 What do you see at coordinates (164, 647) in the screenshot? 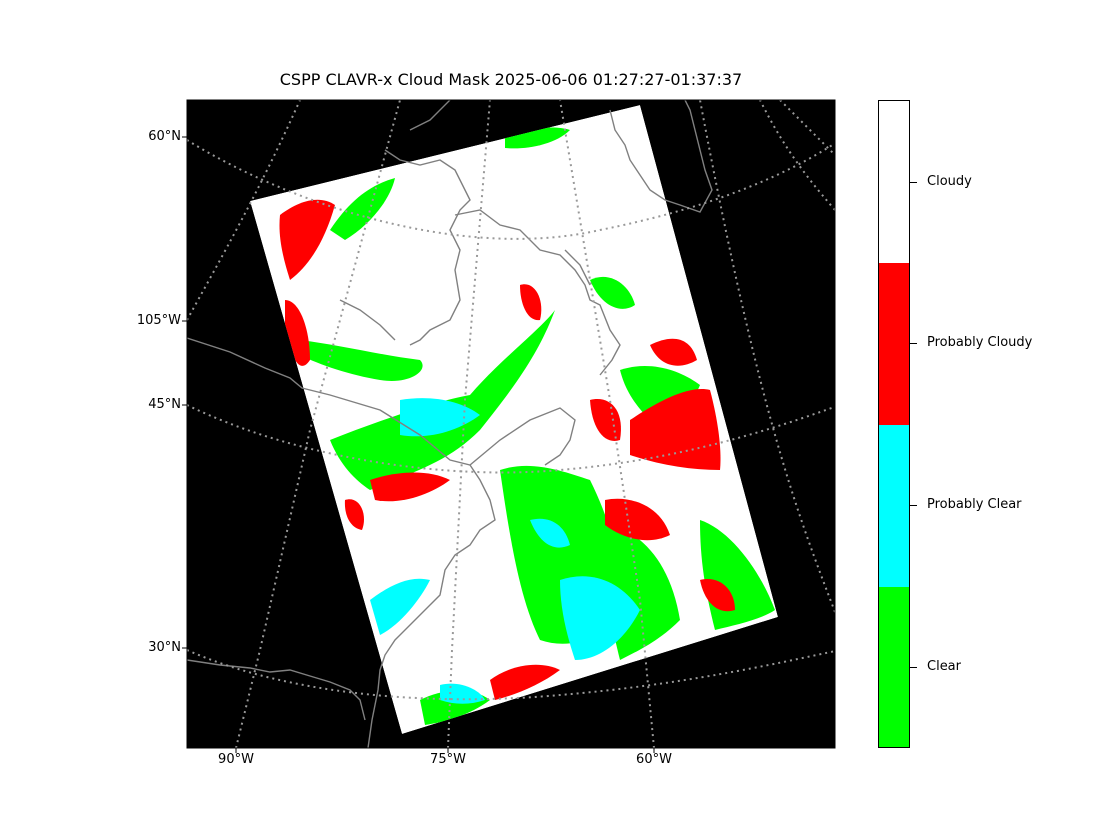
I see `lat-label-30n: 30°N` at bounding box center [164, 647].